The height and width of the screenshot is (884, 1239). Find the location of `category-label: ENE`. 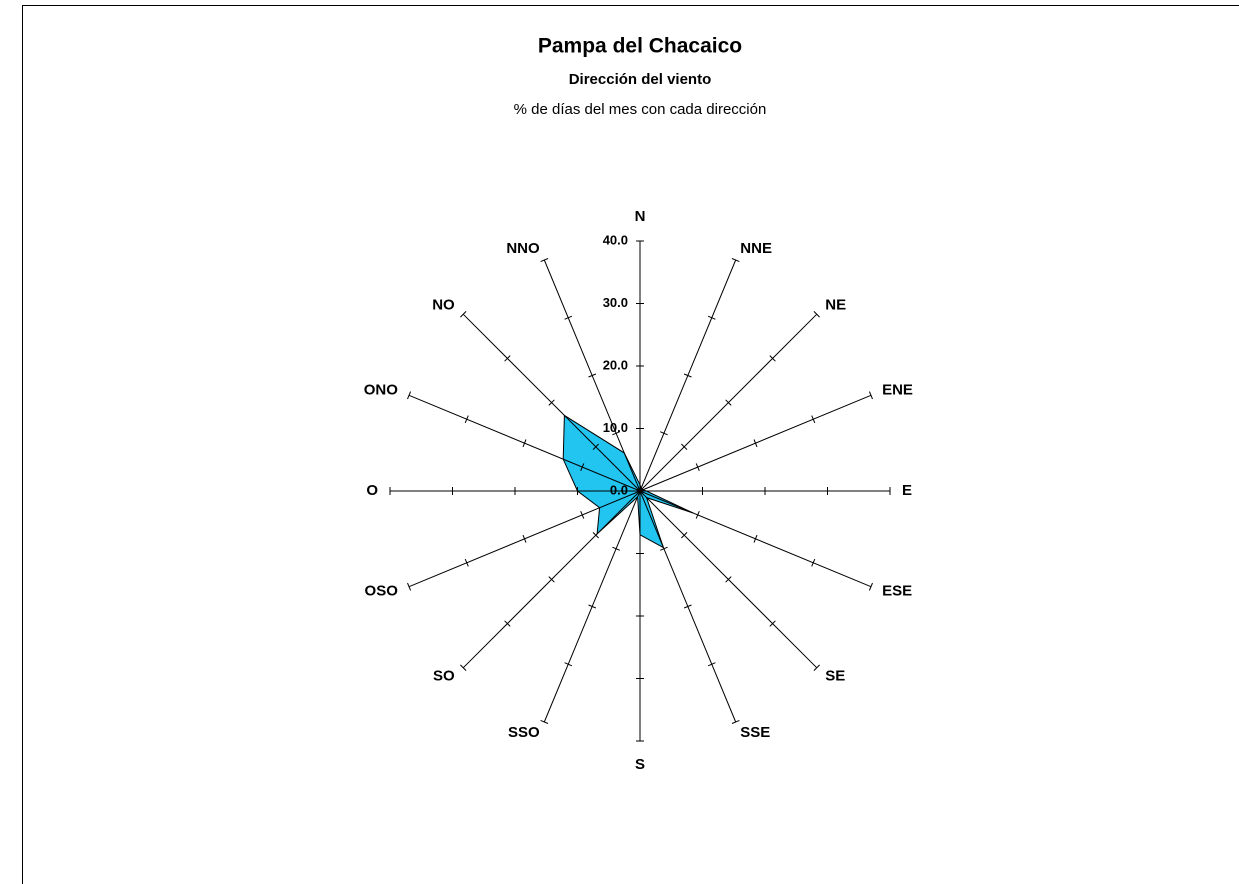

category-label: ENE is located at coordinates (897, 390).